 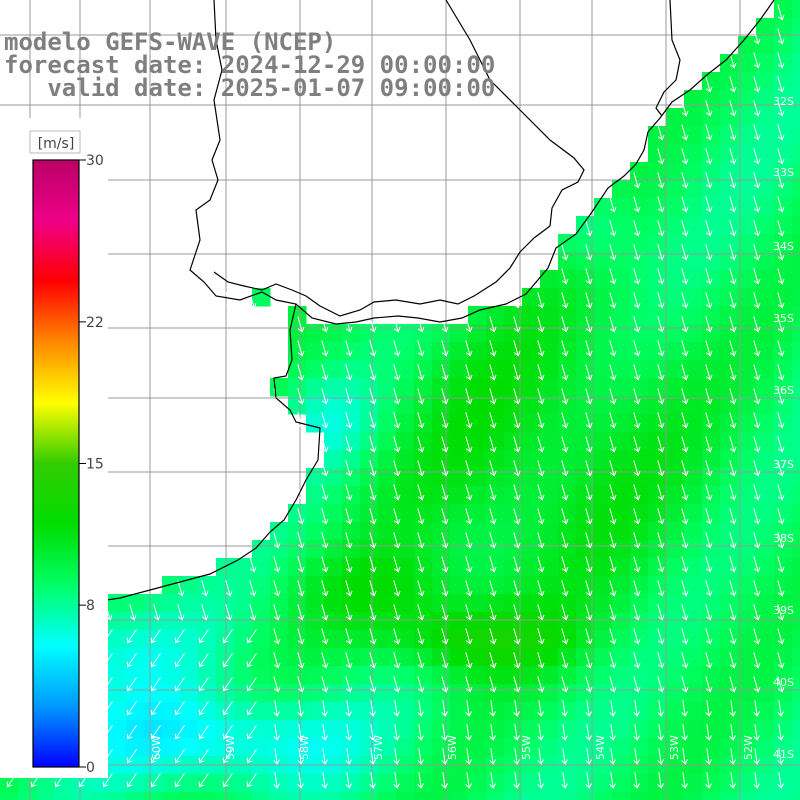 What do you see at coordinates (783, 101) in the screenshot?
I see `latitude-label: 32S` at bounding box center [783, 101].